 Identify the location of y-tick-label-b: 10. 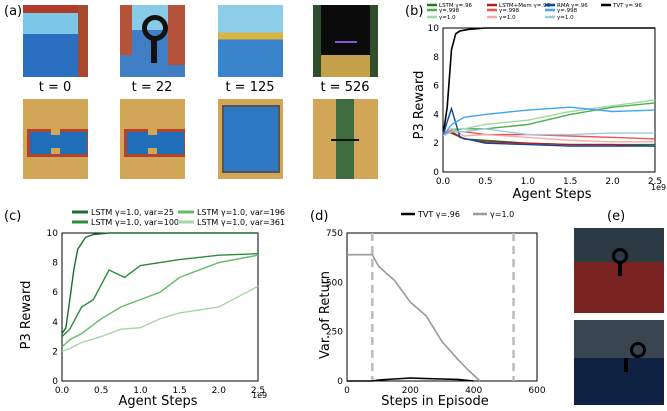
(434, 29).